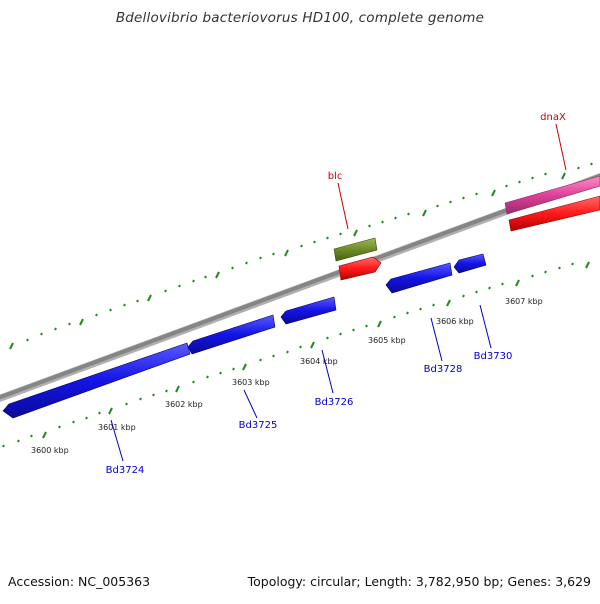  I want to click on Bd3730-label: Bd3730, so click(493, 356).